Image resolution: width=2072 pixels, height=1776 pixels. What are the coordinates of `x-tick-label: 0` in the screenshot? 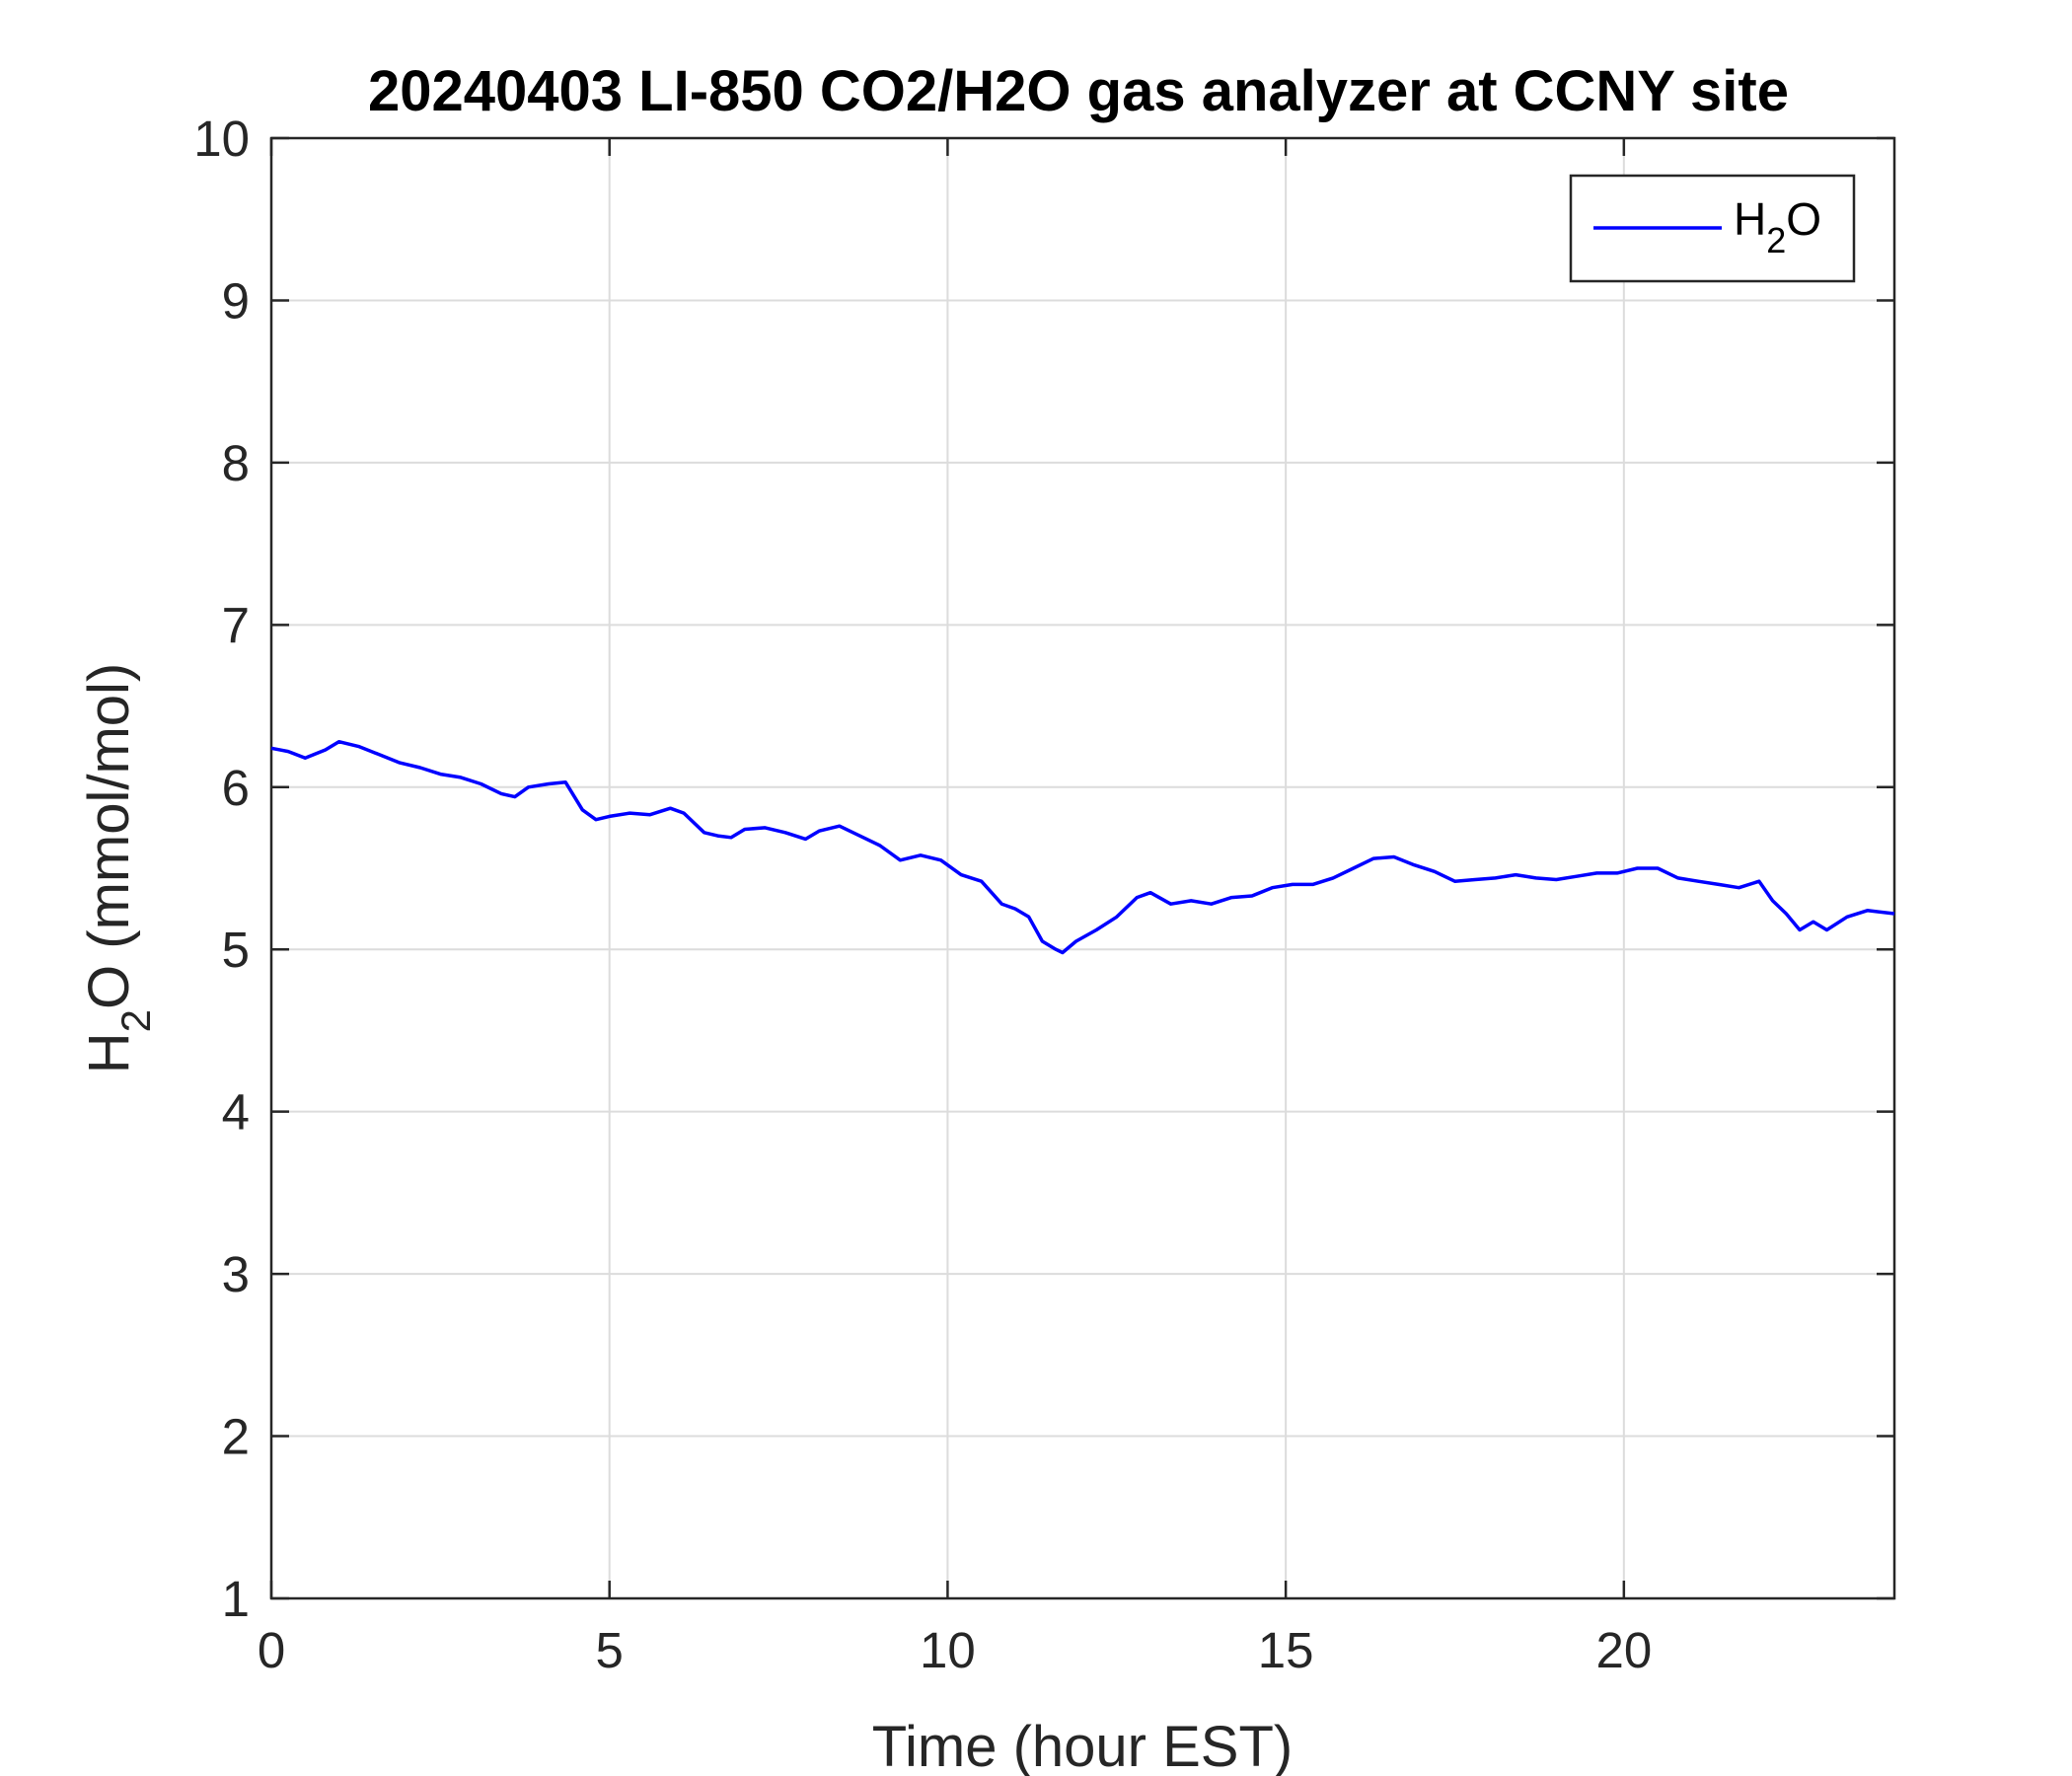 It's located at (272, 1650).